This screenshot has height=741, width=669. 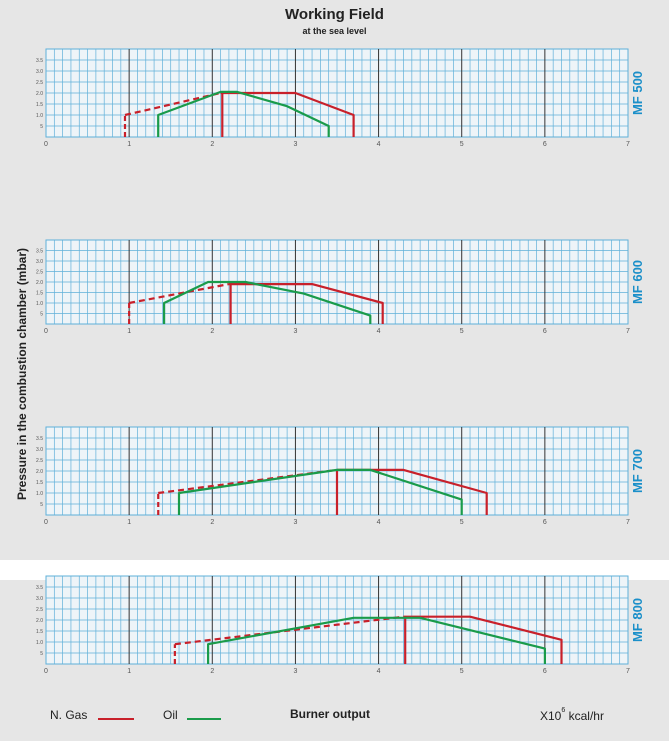 What do you see at coordinates (129, 331) in the screenshot?
I see `chart-2-x-tick-label: 1` at bounding box center [129, 331].